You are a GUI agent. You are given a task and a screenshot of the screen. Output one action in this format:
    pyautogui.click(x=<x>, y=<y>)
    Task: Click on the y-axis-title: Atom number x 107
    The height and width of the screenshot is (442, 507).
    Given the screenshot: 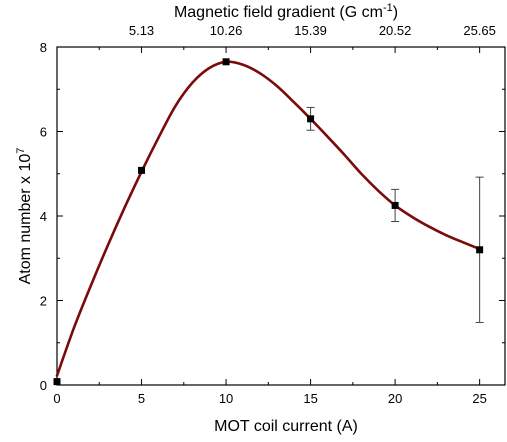 What is the action you would take?
    pyautogui.click(x=24, y=216)
    